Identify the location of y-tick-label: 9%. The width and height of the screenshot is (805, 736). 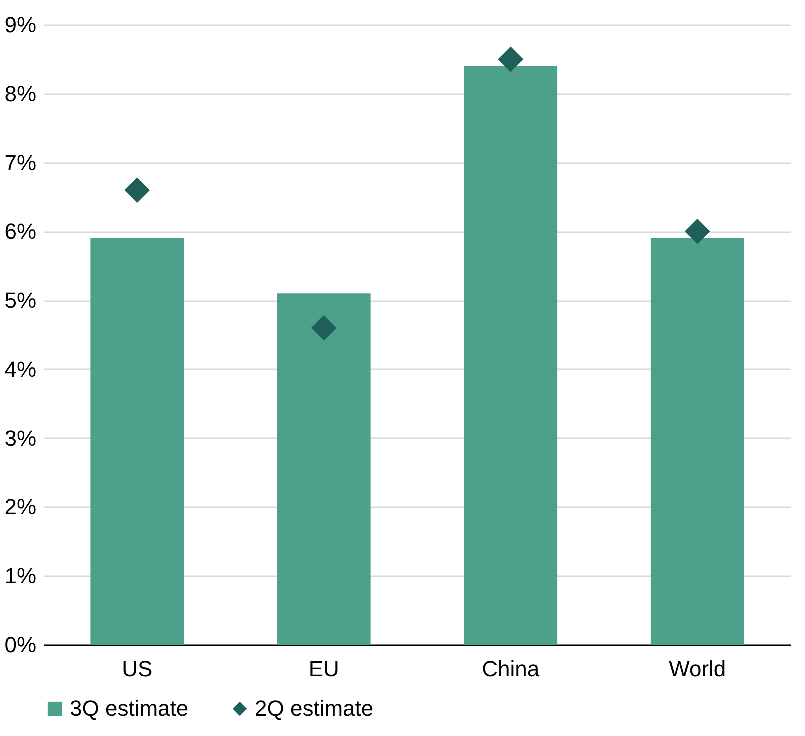
(20, 25).